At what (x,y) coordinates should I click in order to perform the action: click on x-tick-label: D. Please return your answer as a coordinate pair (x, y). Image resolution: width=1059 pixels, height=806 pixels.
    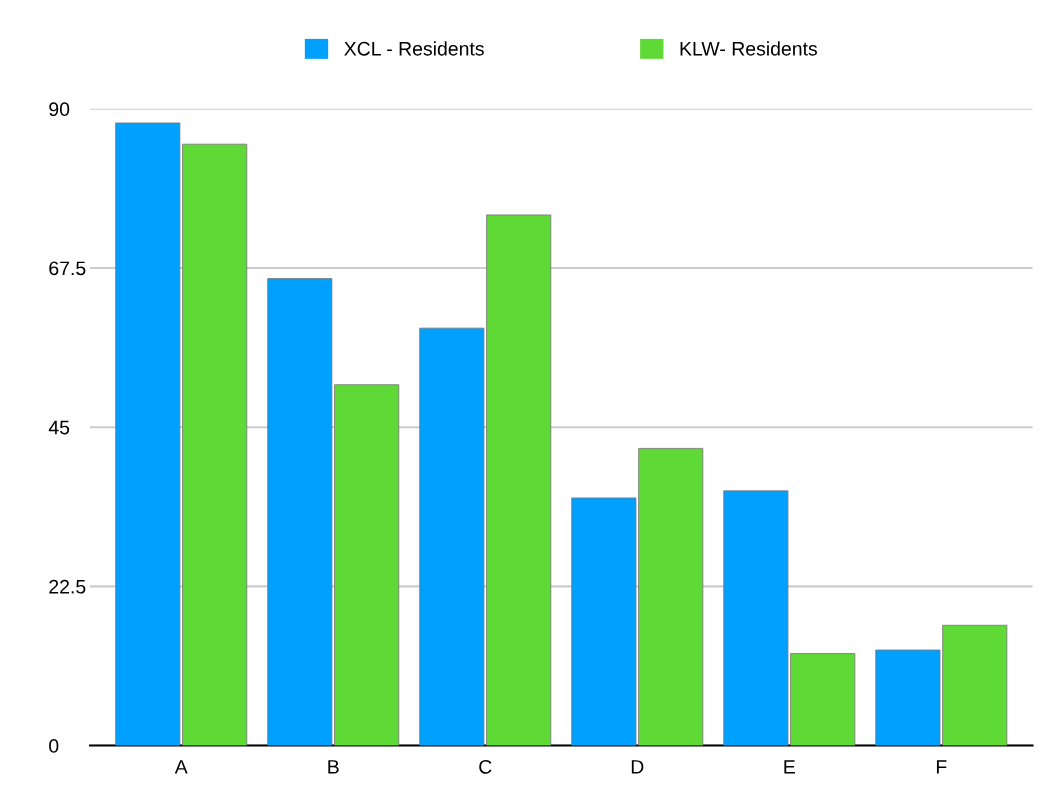
    Looking at the image, I should click on (637, 767).